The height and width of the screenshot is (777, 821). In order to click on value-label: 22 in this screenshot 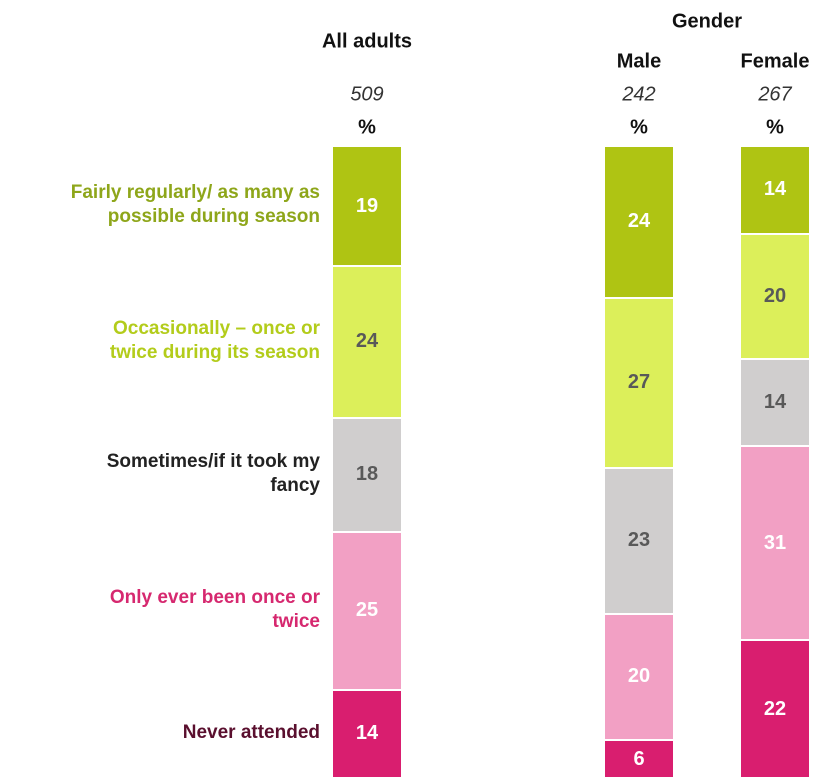, I will do `click(775, 708)`.